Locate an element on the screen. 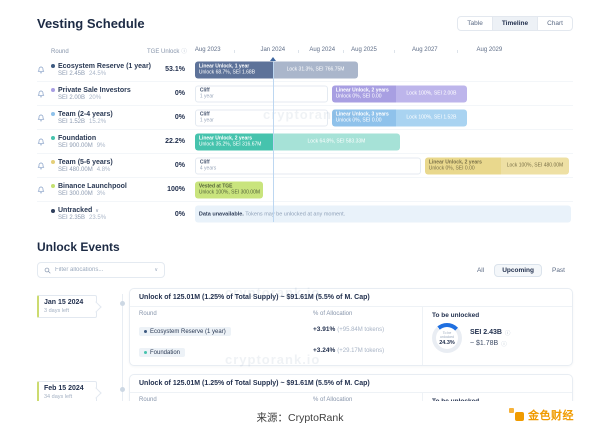  allocation-round-cell: Ecosystem Reserve (1 year) is located at coordinates (226, 329).